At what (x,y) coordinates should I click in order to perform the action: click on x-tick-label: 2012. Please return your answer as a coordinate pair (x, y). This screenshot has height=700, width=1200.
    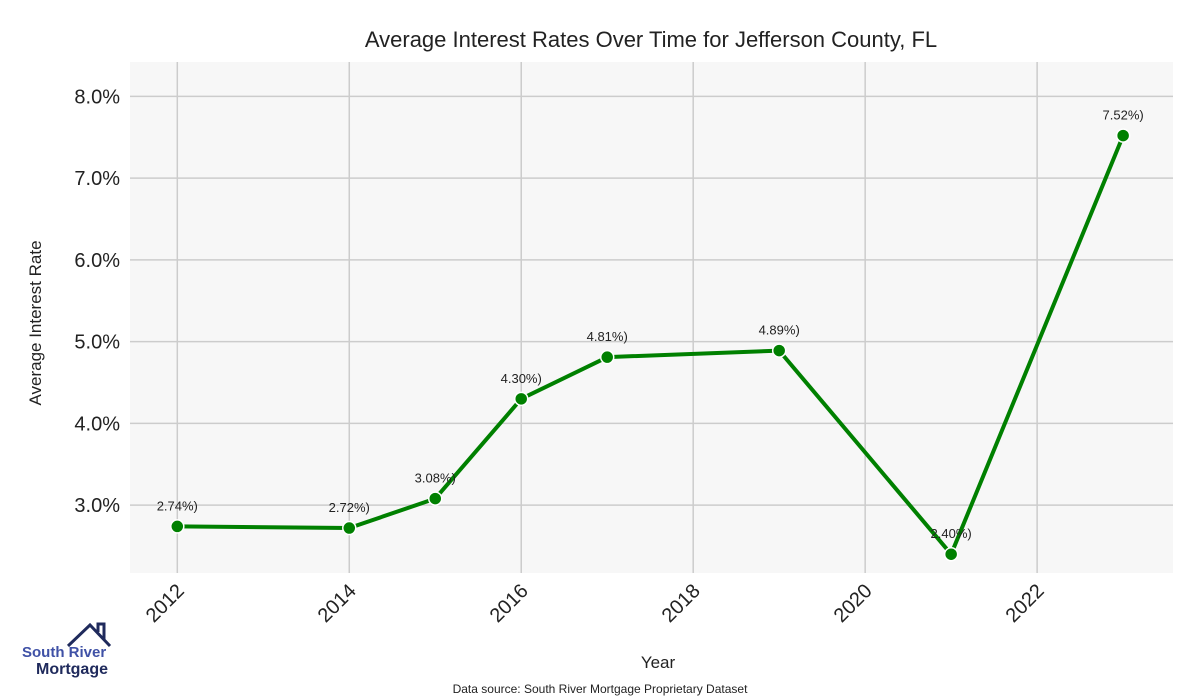
    Looking at the image, I should click on (165, 603).